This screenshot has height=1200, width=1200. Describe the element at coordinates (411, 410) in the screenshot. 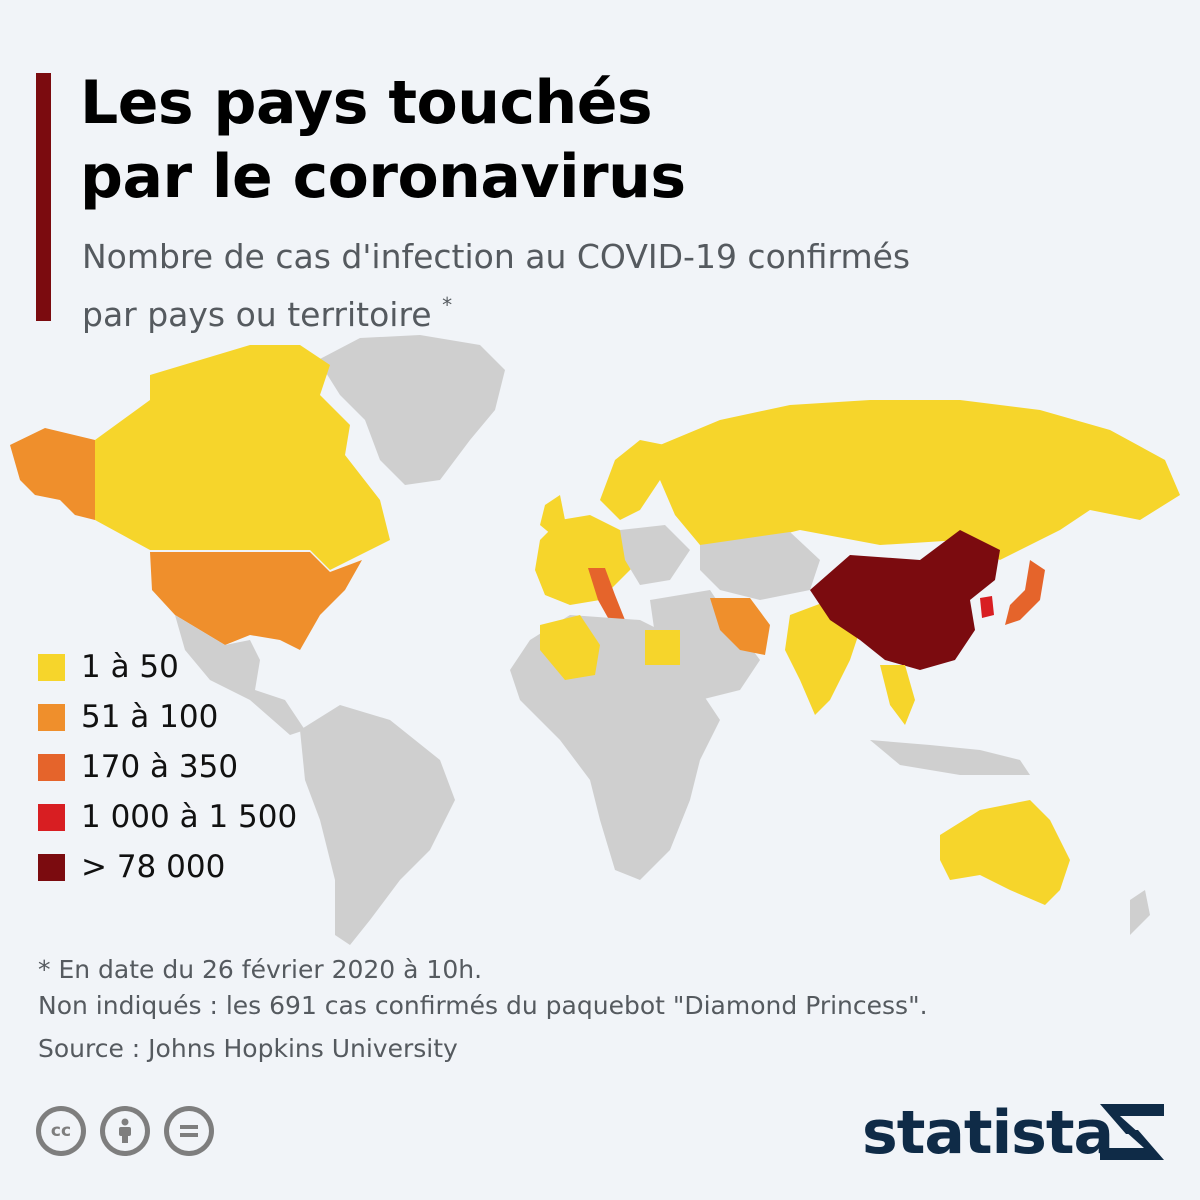

I see `map-region-greenland` at that location.